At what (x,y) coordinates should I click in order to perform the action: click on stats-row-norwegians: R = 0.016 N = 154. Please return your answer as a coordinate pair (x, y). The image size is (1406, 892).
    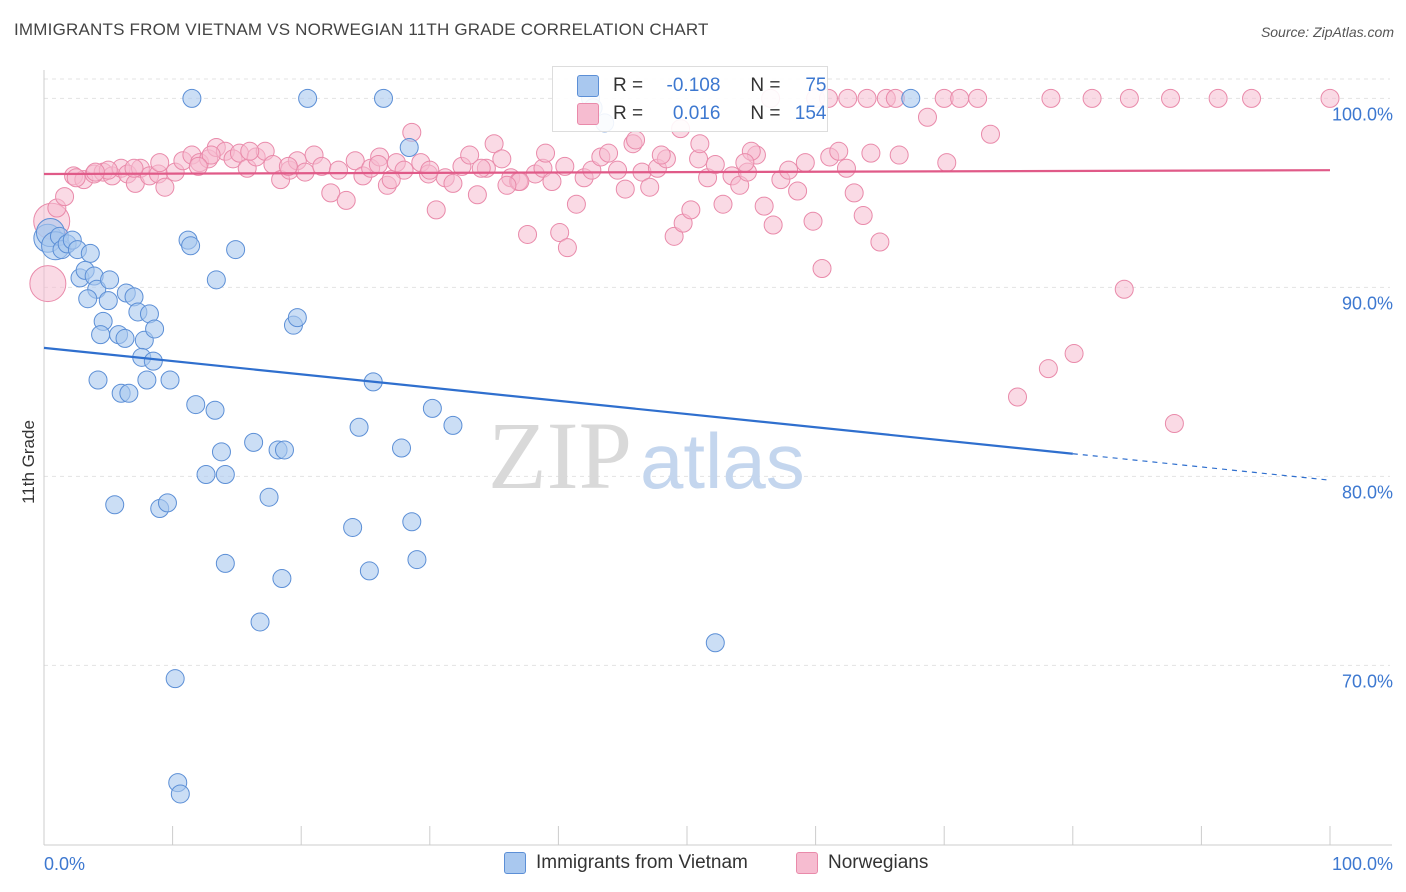
    Looking at the image, I should click on (702, 114).